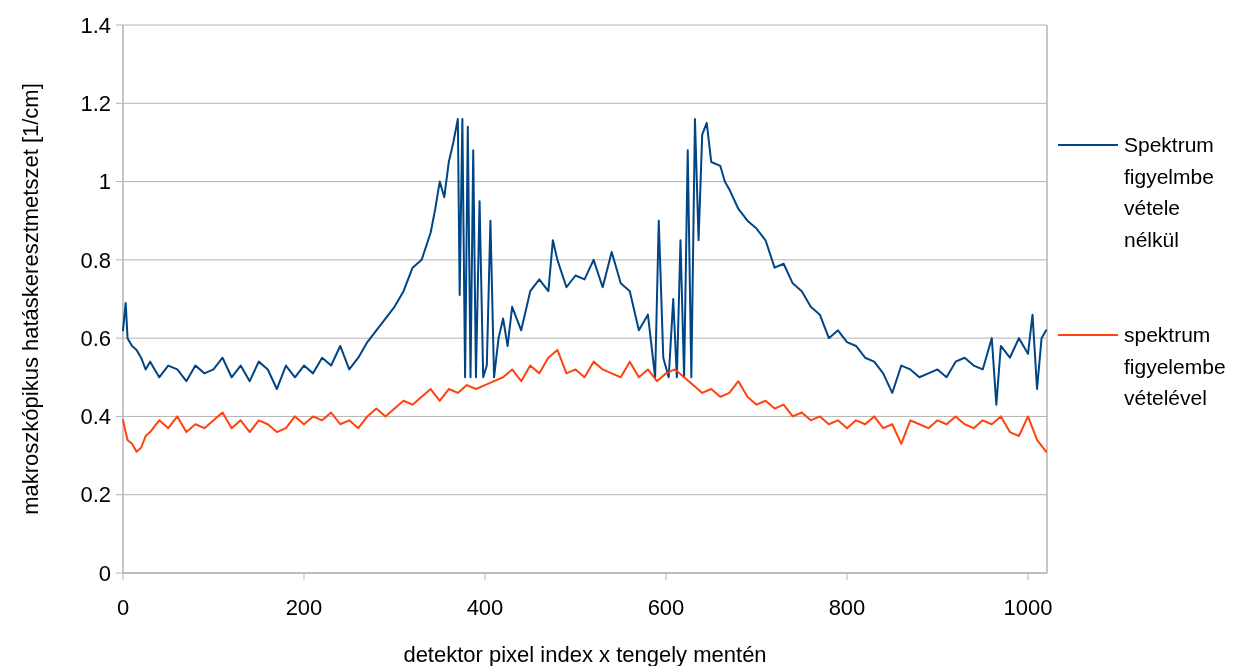  What do you see at coordinates (847, 607) in the screenshot?
I see `x-tick-label: 800` at bounding box center [847, 607].